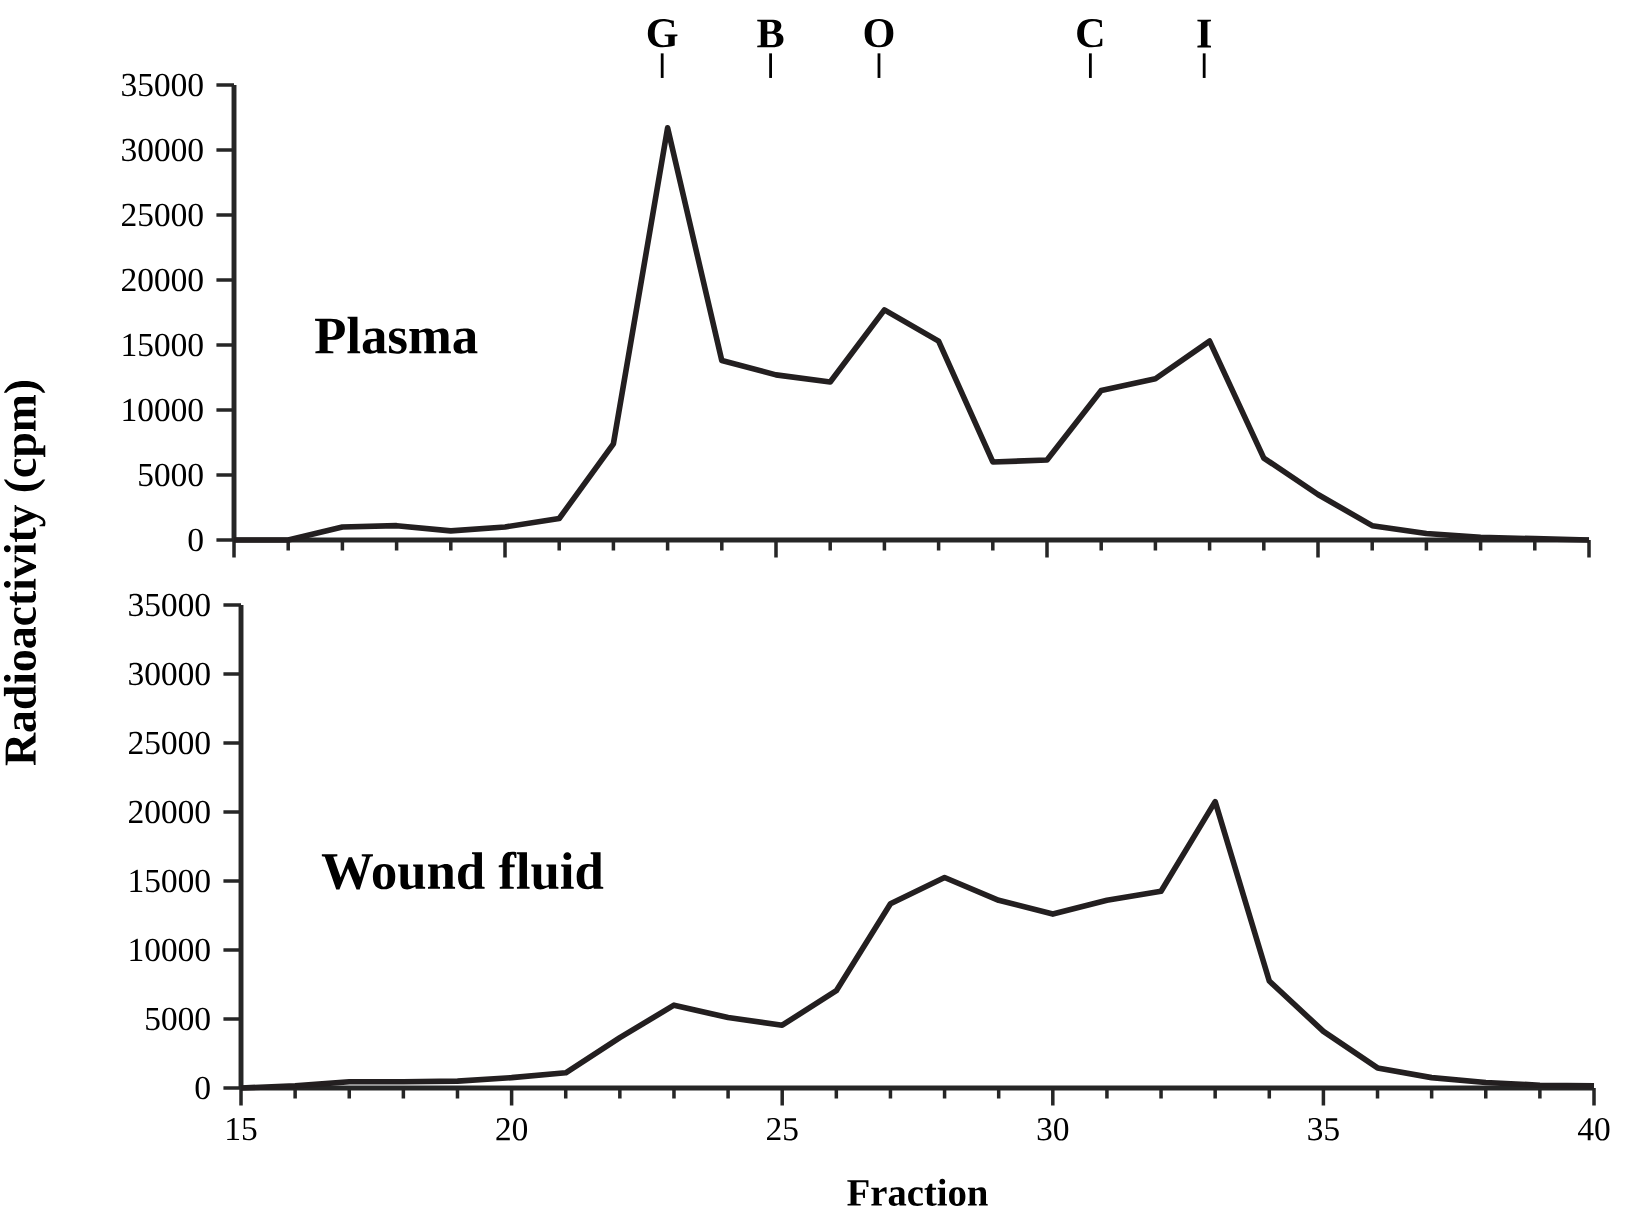 This screenshot has width=1628, height=1231. What do you see at coordinates (1323, 1129) in the screenshot?
I see `x-tick-label: 35` at bounding box center [1323, 1129].